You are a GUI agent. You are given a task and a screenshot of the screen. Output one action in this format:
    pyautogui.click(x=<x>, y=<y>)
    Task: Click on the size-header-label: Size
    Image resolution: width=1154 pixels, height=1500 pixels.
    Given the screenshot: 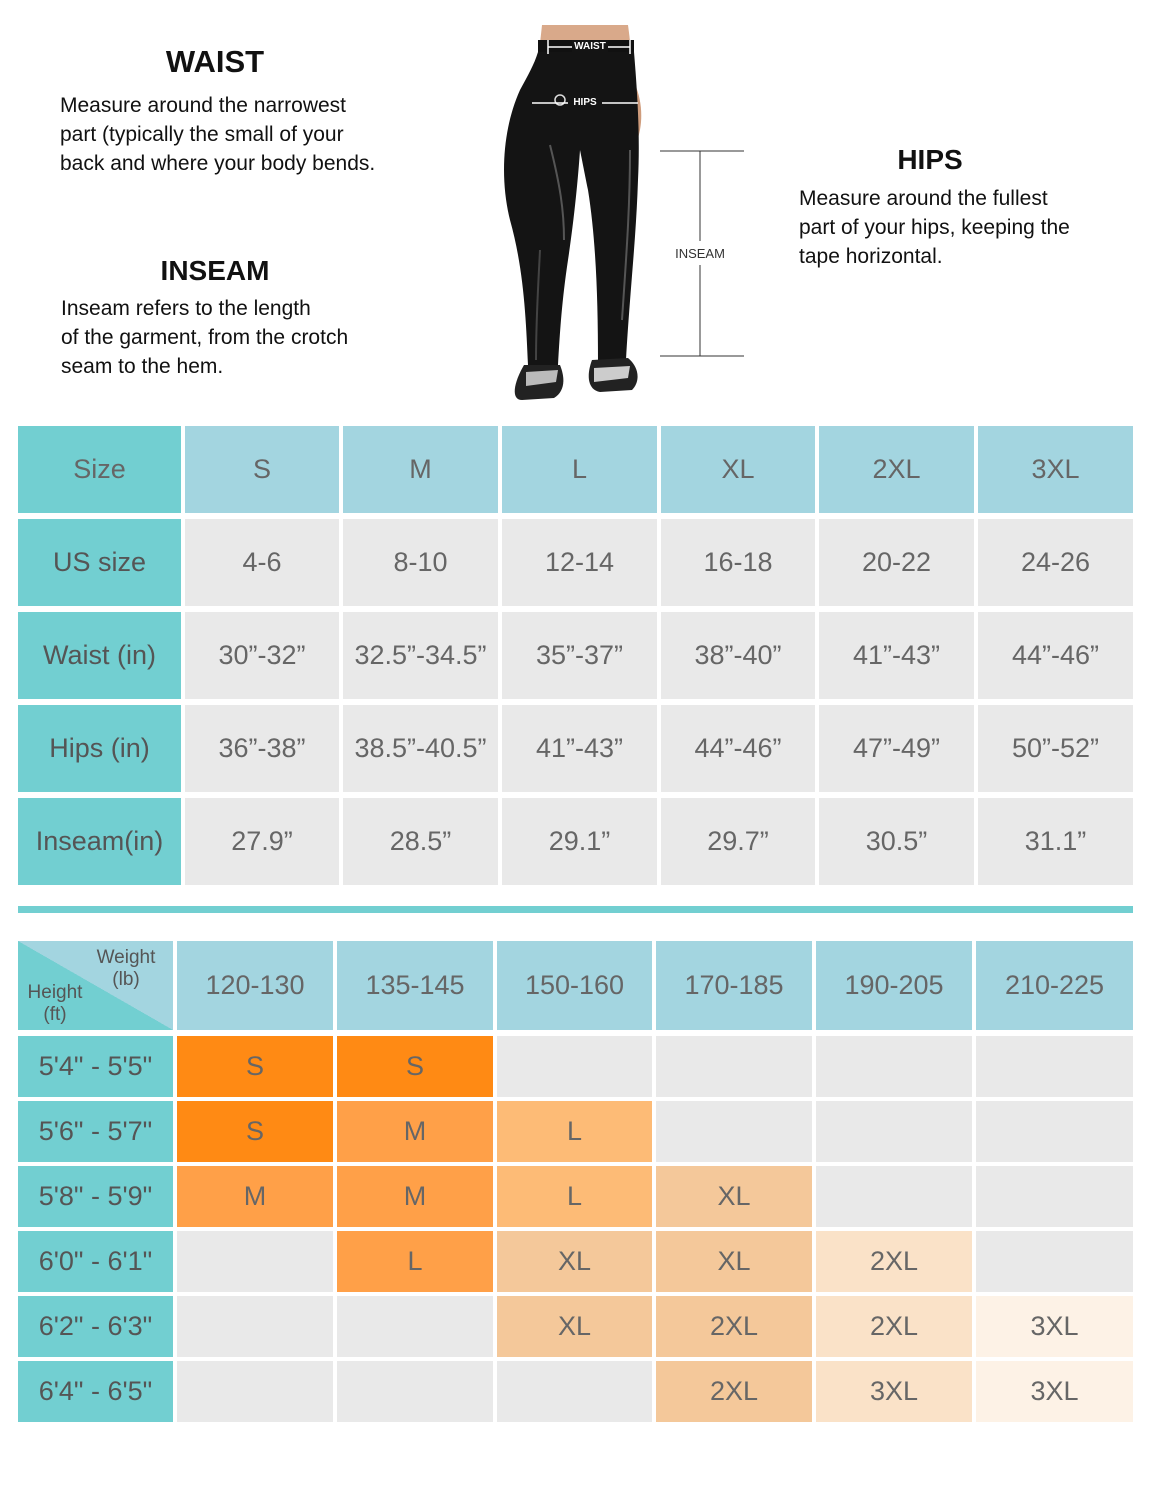 What is the action you would take?
    pyautogui.click(x=99, y=469)
    